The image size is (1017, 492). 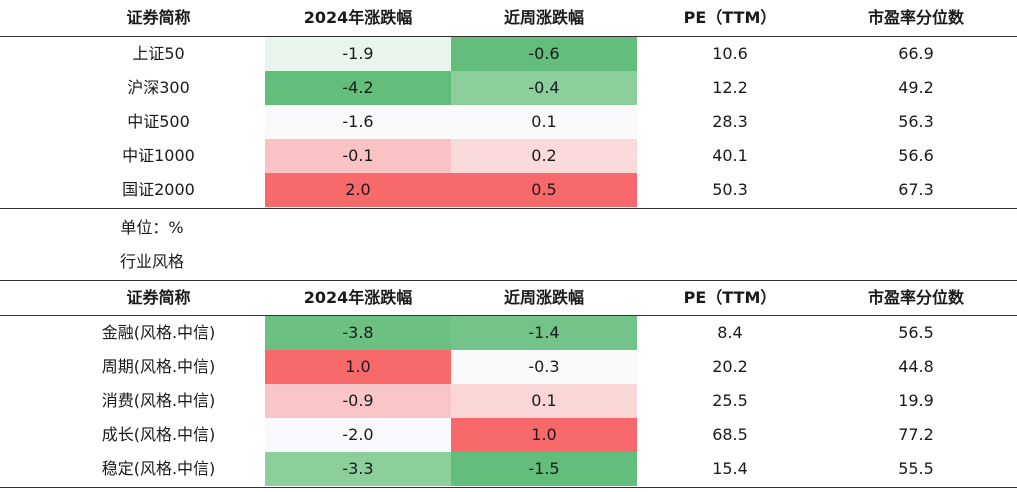 I want to click on table2-bottom-rule, so click(x=508, y=487).